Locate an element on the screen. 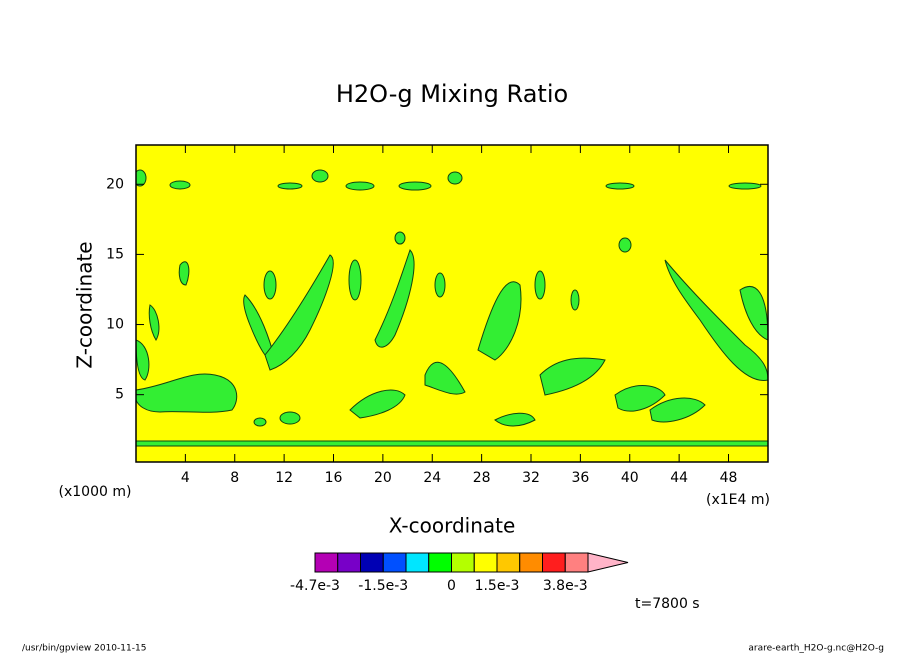  colorbar-label: -1.5e-3 is located at coordinates (383, 586).